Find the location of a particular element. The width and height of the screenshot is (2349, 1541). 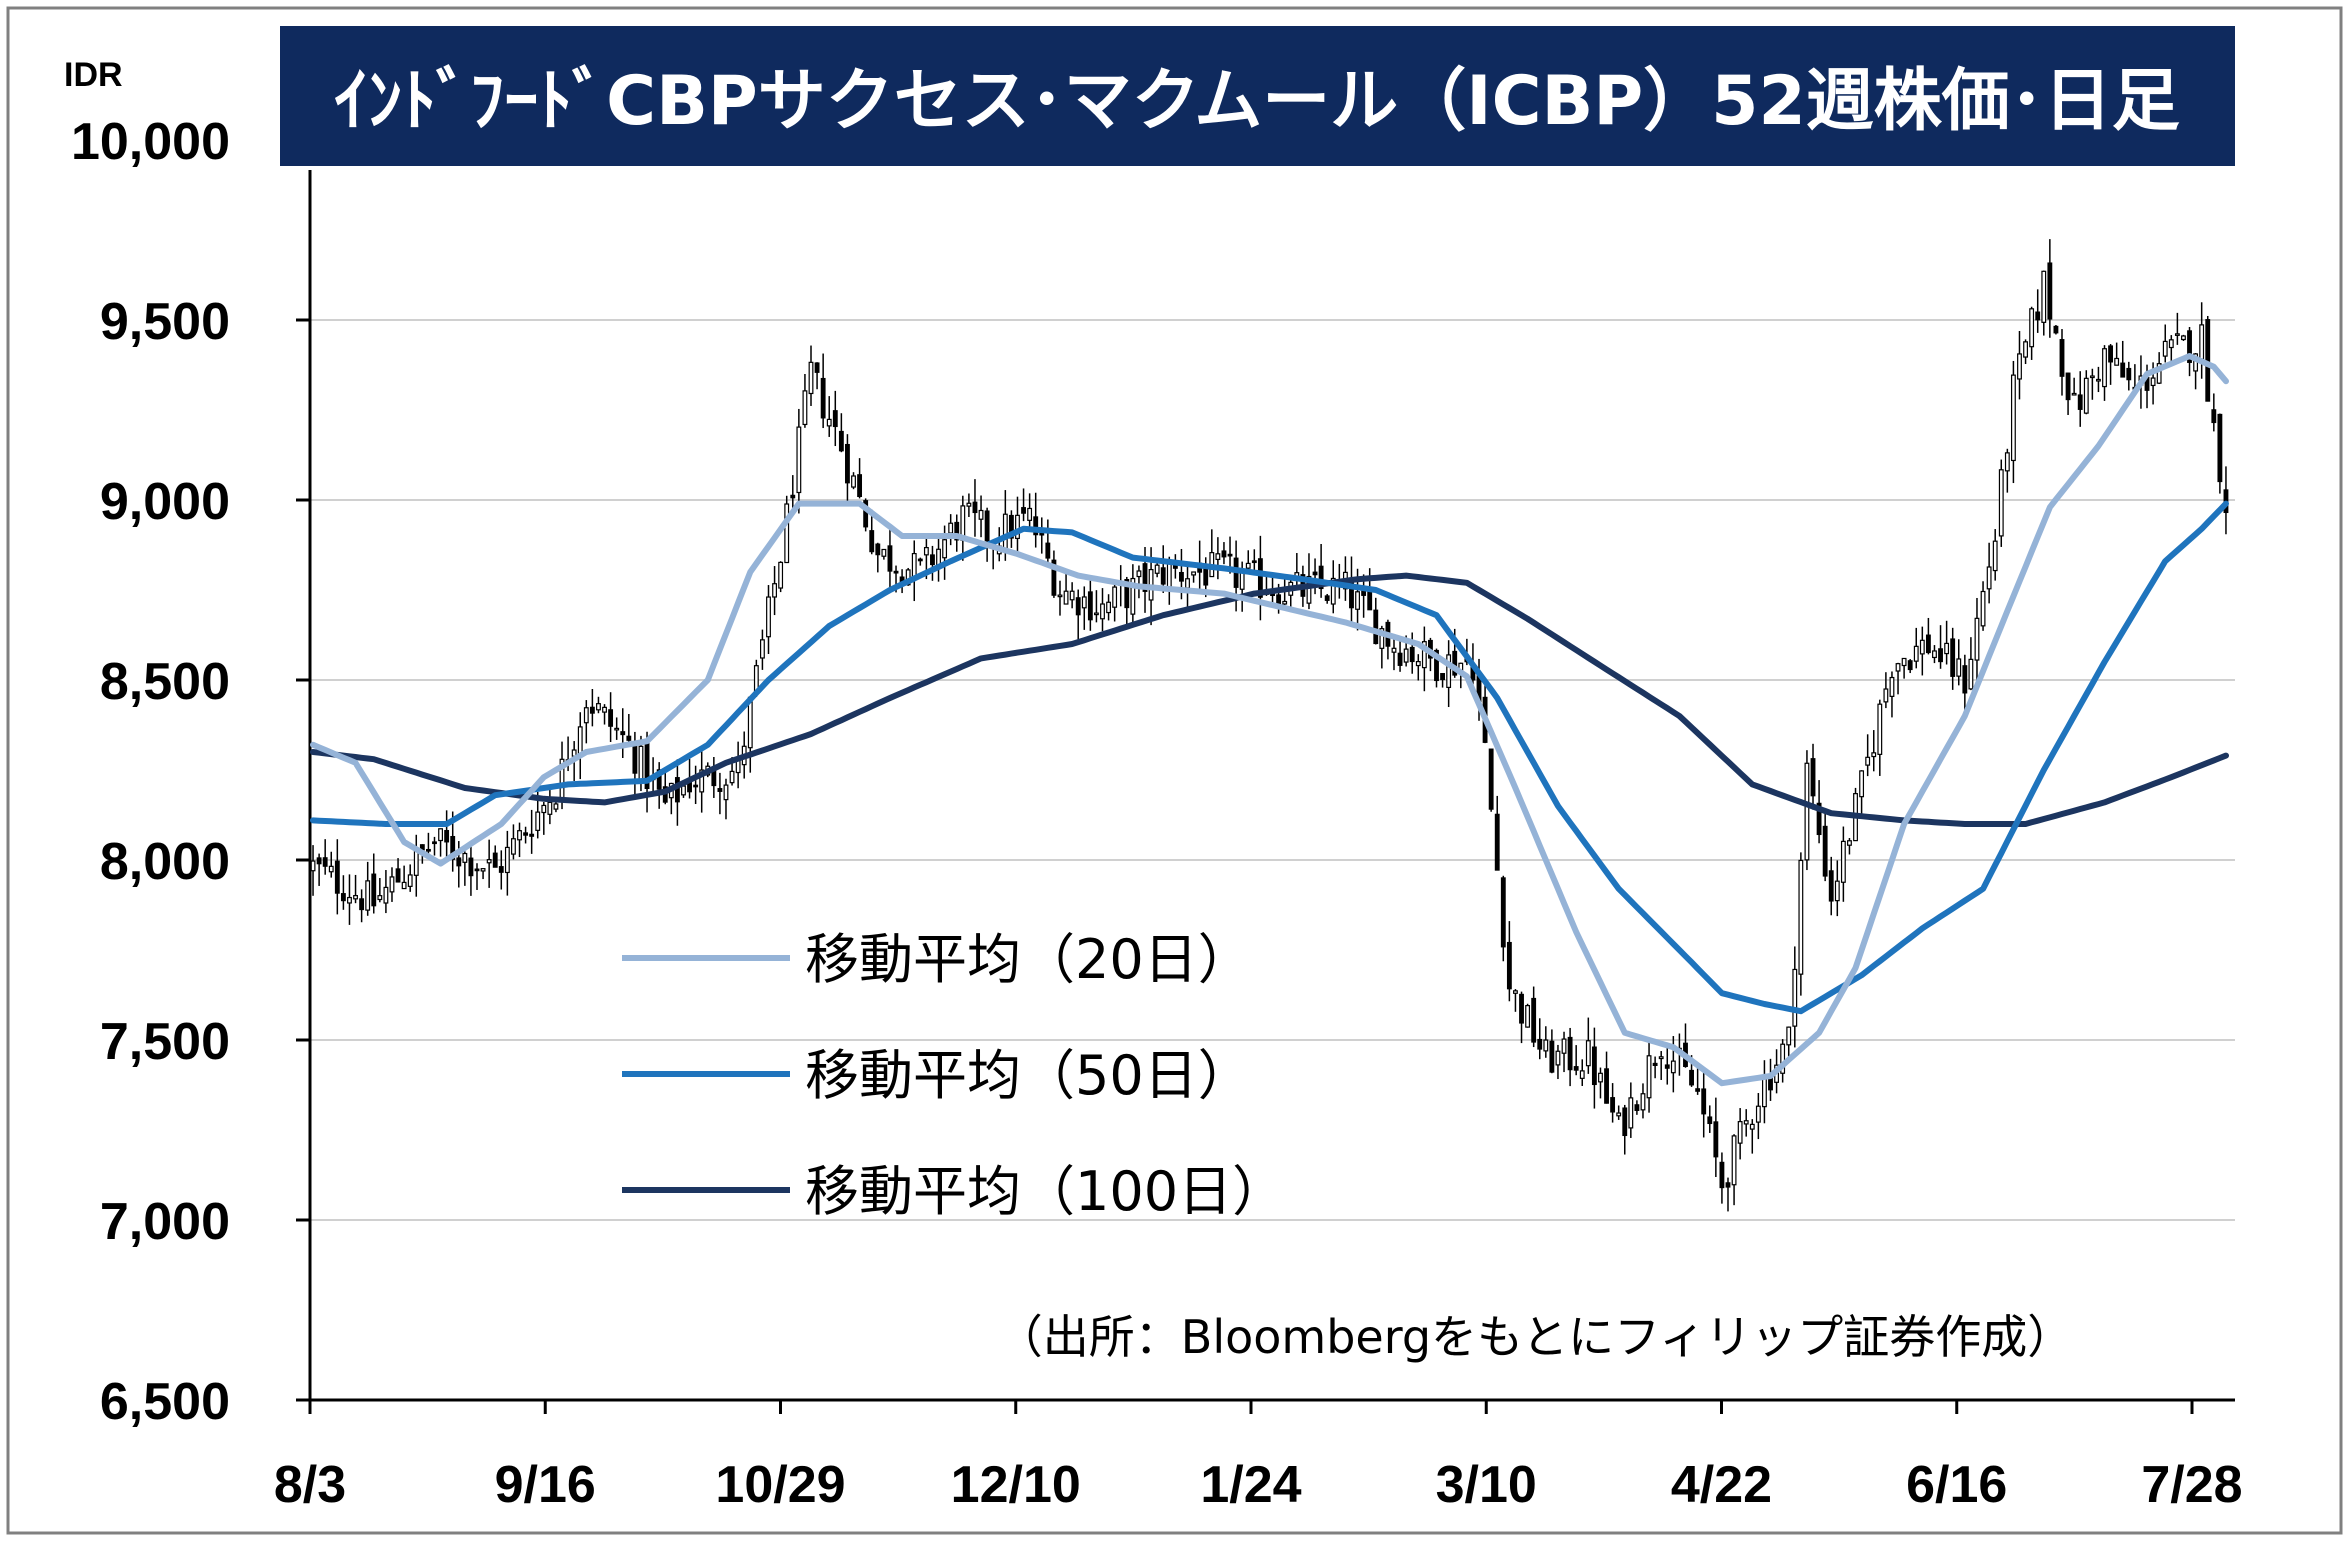

y-tick-label: 7,500 is located at coordinates (165, 1042).